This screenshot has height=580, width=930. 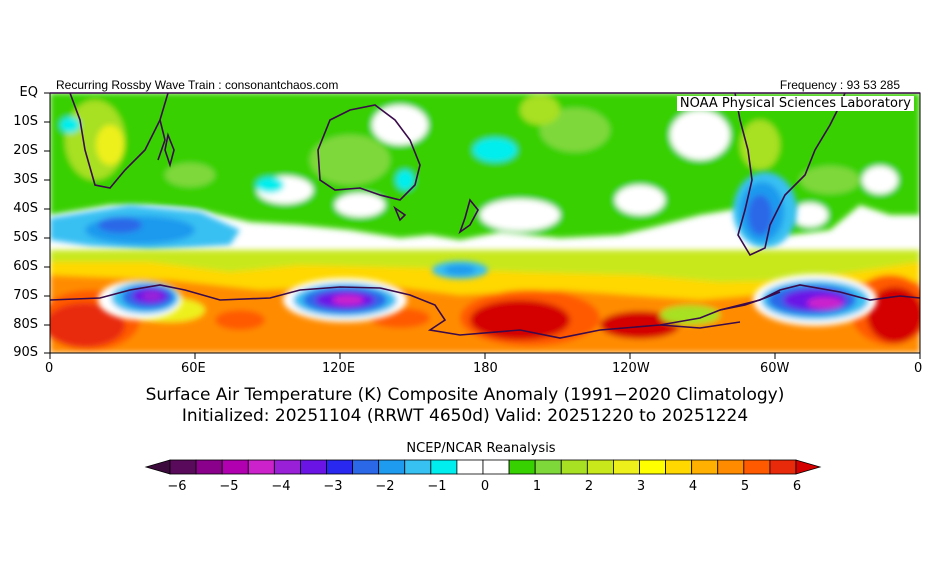 What do you see at coordinates (177, 486) in the screenshot?
I see `colorbar-tick-label: −6` at bounding box center [177, 486].